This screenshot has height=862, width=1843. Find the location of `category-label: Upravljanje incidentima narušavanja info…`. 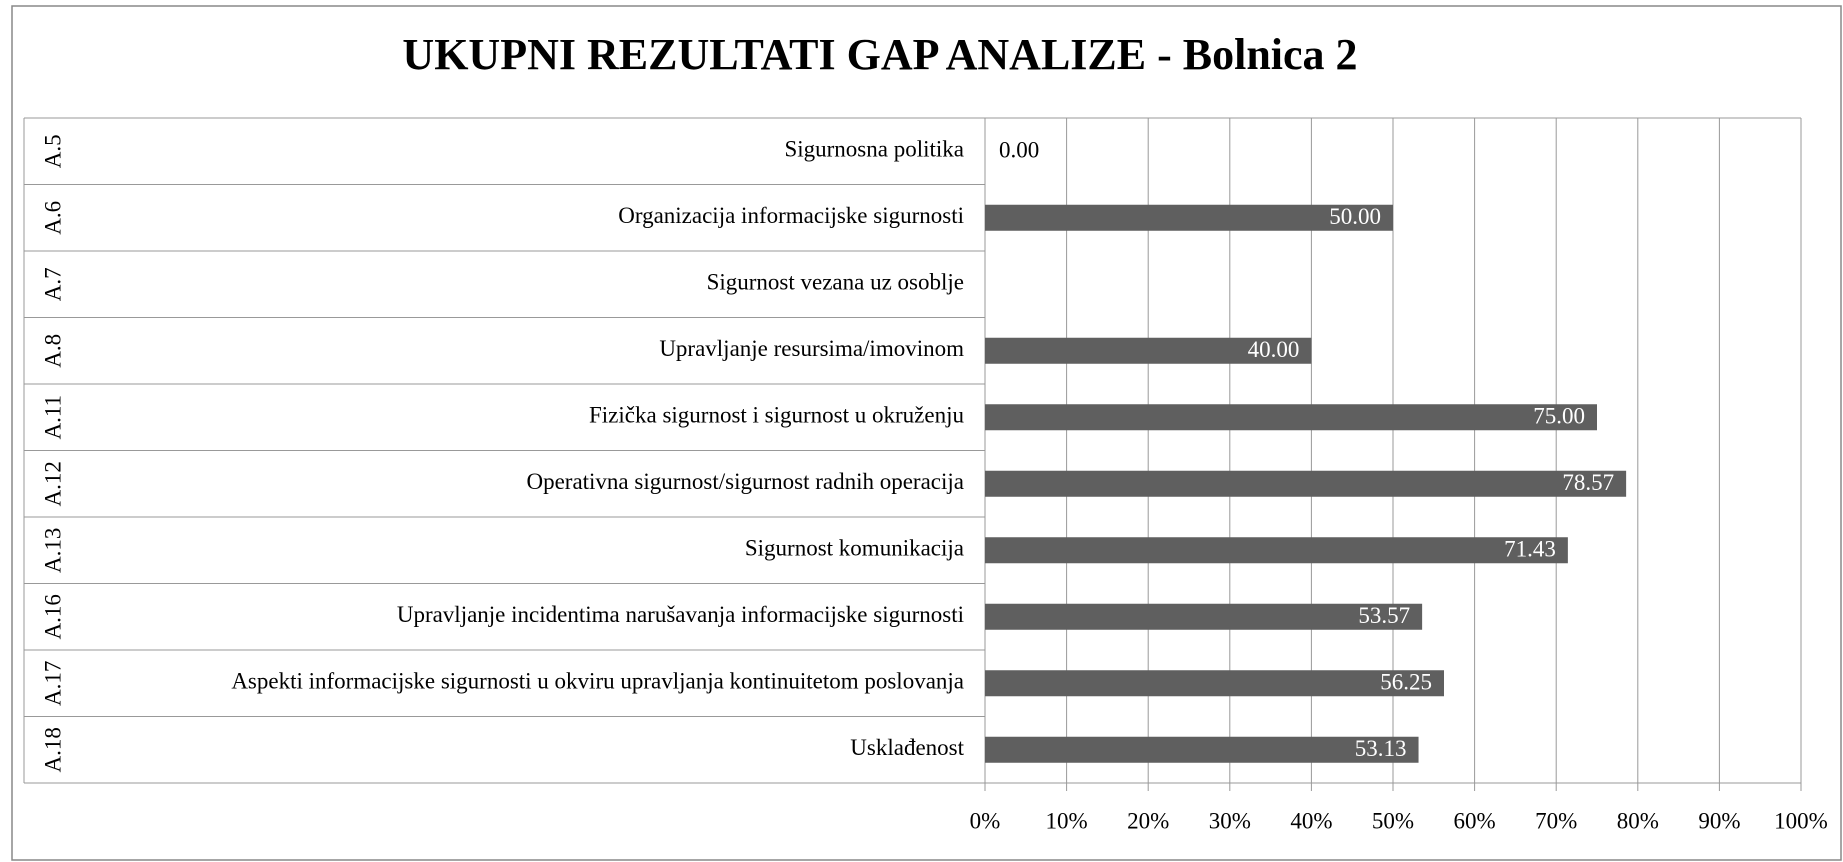

category-label: Upravljanje incidentima narušavanja info… is located at coordinates (680, 614).